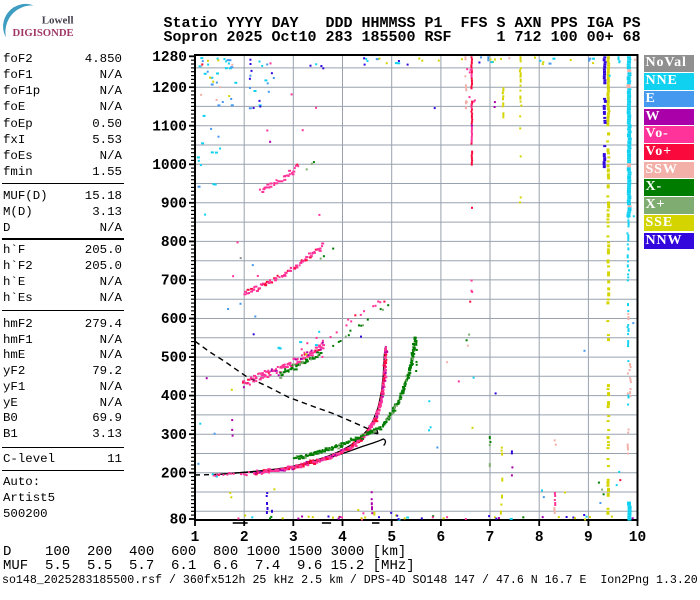 The width and height of the screenshot is (700, 600). What do you see at coordinates (195, 538) in the screenshot?
I see `svg-text: 1` at bounding box center [195, 538].